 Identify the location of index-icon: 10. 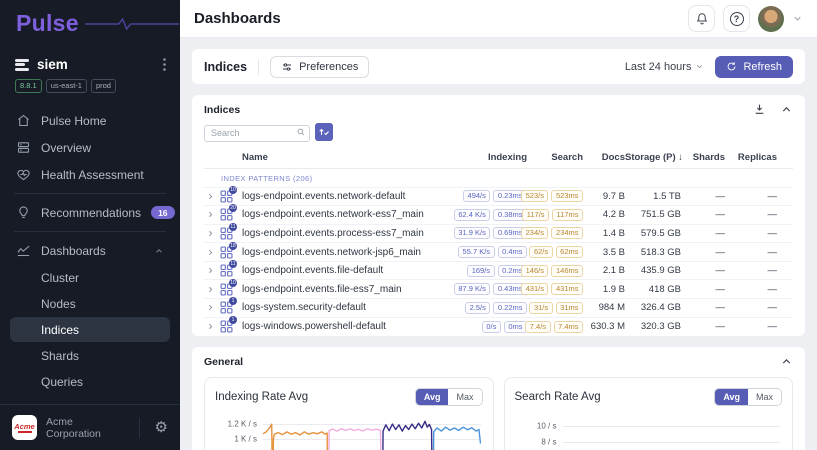
(228, 287).